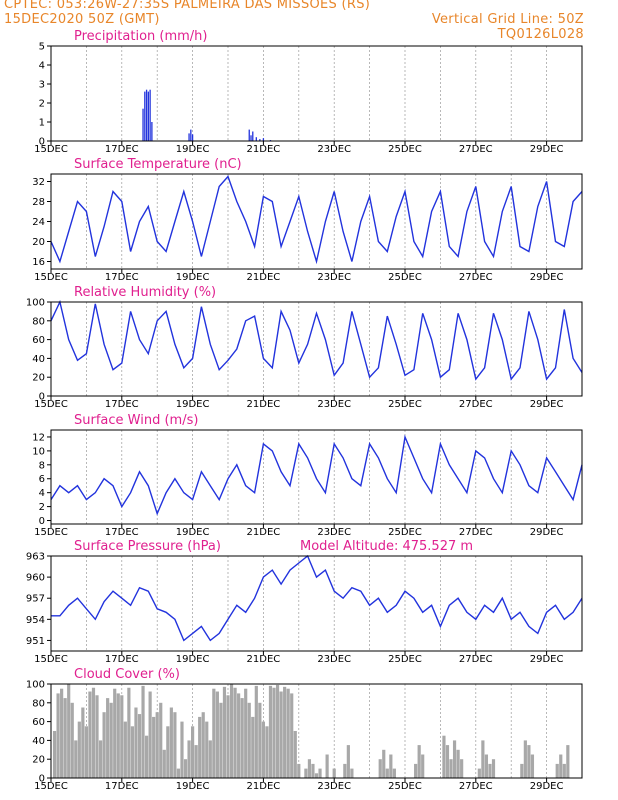 Image resolution: width=618 pixels, height=800 pixels. What do you see at coordinates (145, 292) in the screenshot?
I see `panel-title: Relative Humidity (%)` at bounding box center [145, 292].